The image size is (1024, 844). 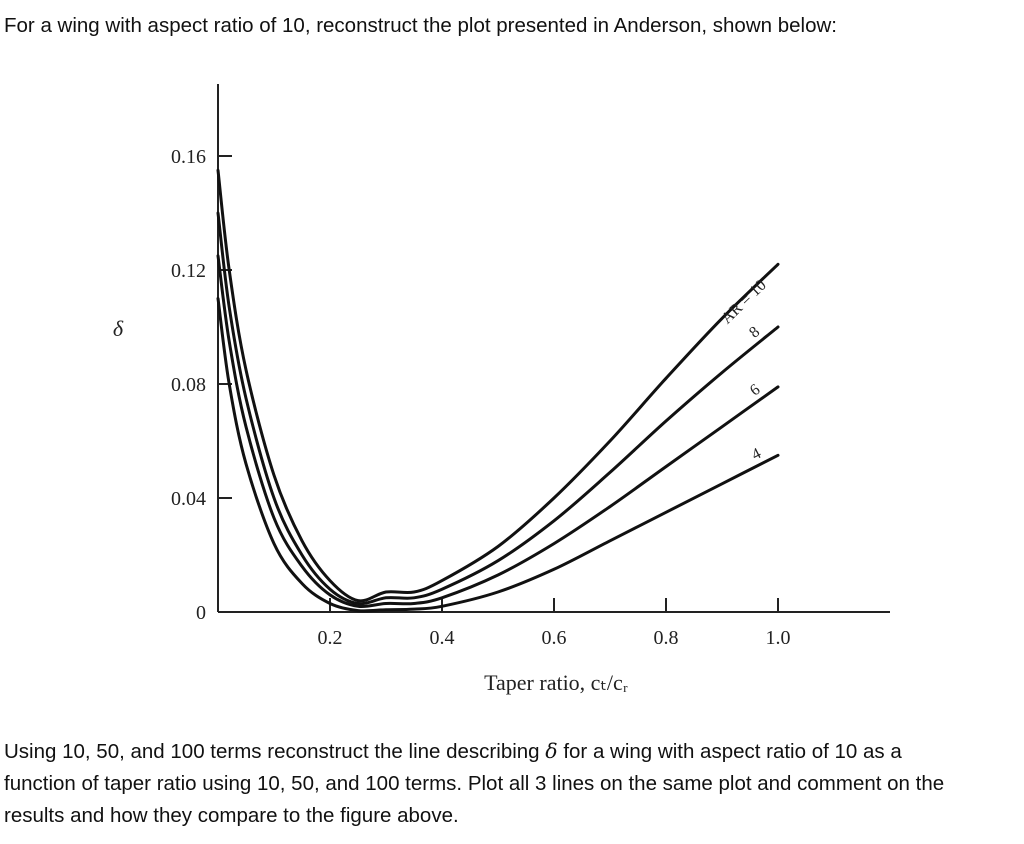 What do you see at coordinates (556, 682) in the screenshot?
I see `x-axis-title: Taper ratio, cₜ/cᵣ` at bounding box center [556, 682].